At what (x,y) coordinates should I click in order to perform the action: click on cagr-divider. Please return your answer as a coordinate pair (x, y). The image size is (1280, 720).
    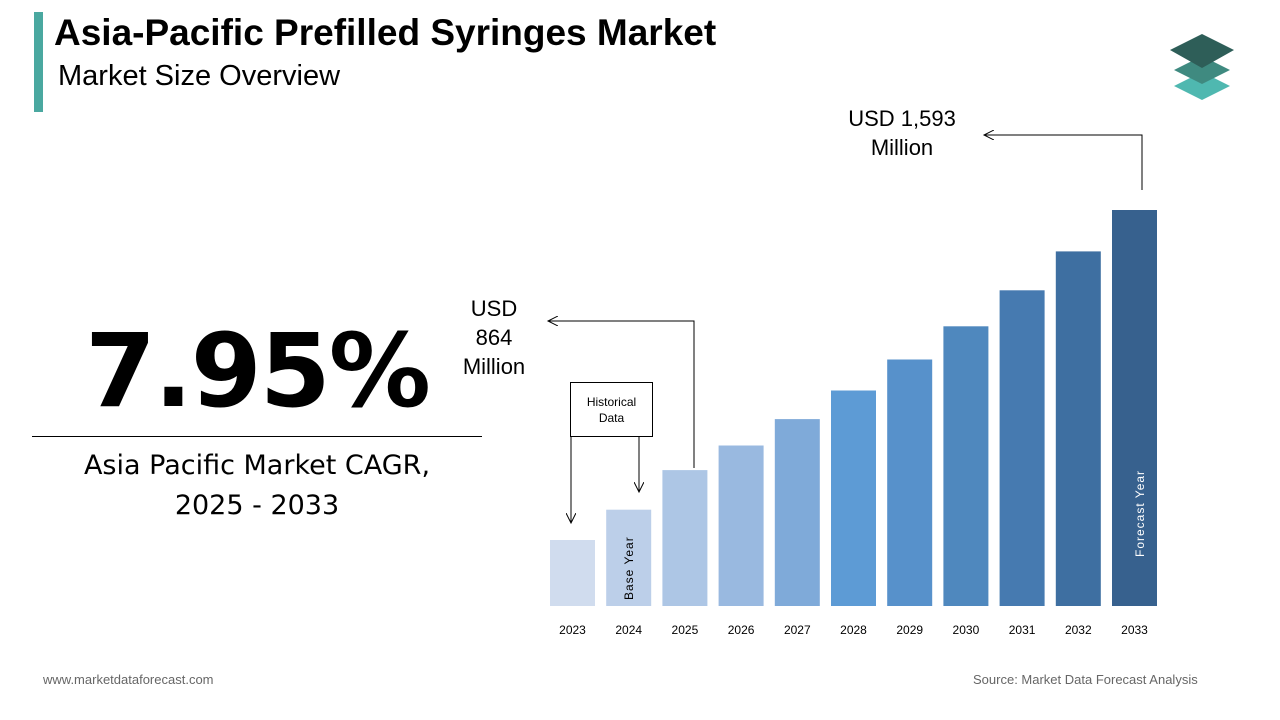
    Looking at the image, I should click on (257, 436).